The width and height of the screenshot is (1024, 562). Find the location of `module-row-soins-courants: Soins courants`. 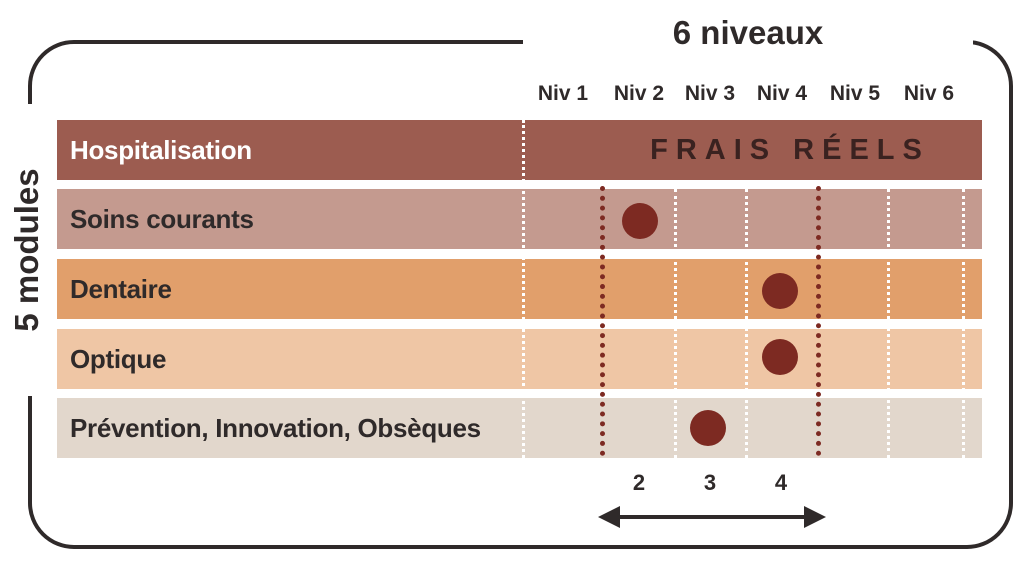

module-row-soins-courants: Soins courants is located at coordinates (519, 219).